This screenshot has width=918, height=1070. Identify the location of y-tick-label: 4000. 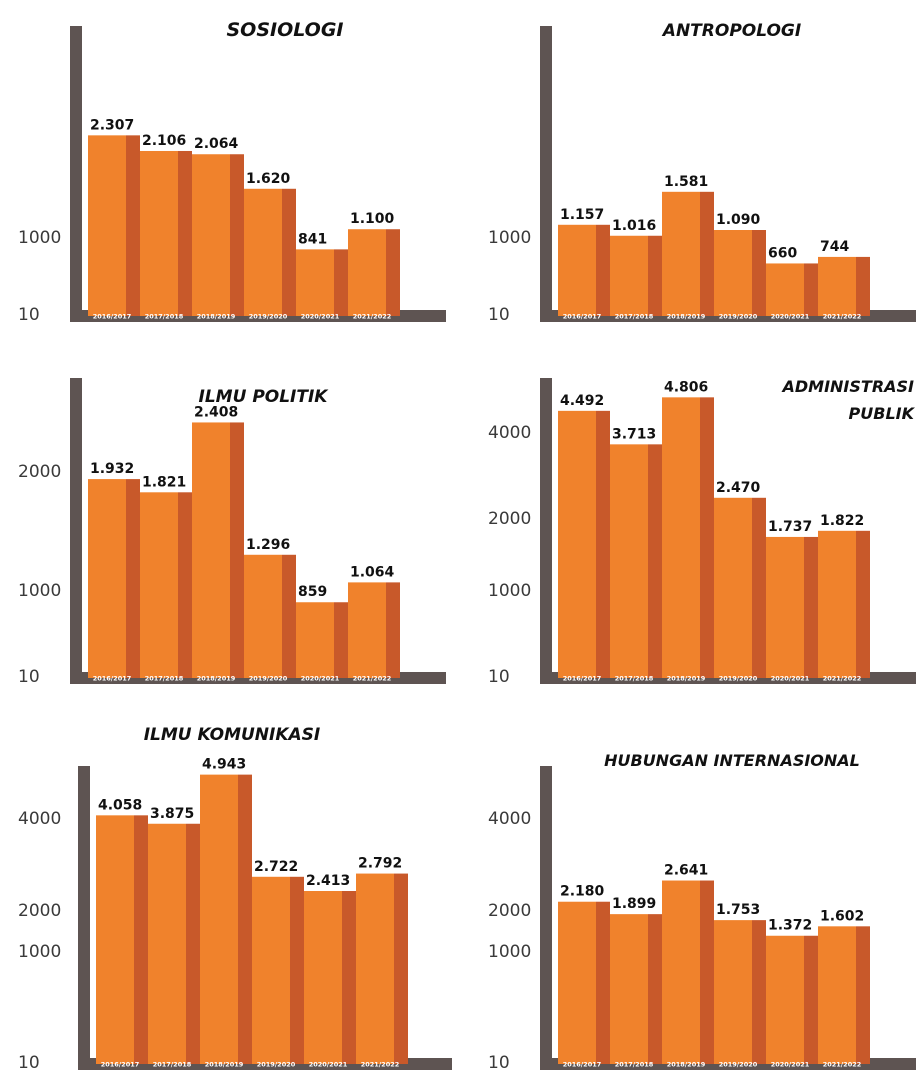
(509, 433).